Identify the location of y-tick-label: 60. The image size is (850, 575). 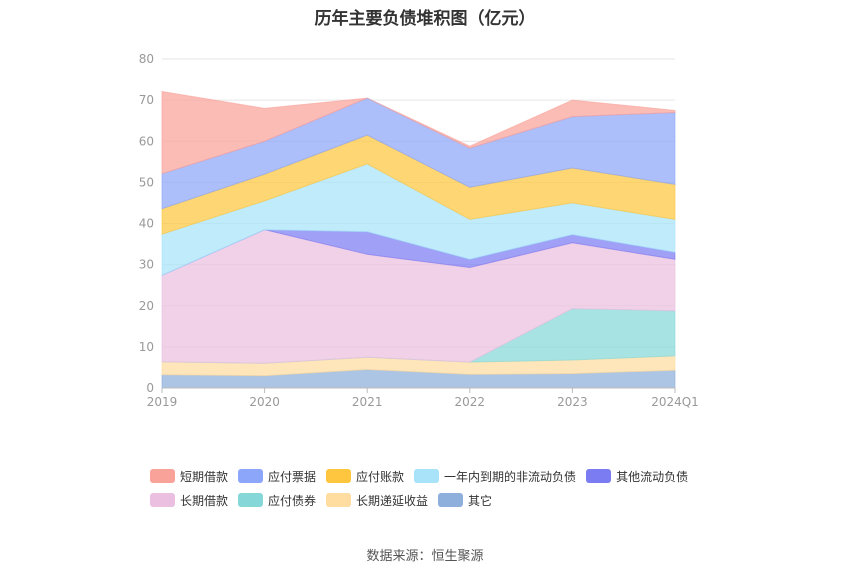
(146, 141).